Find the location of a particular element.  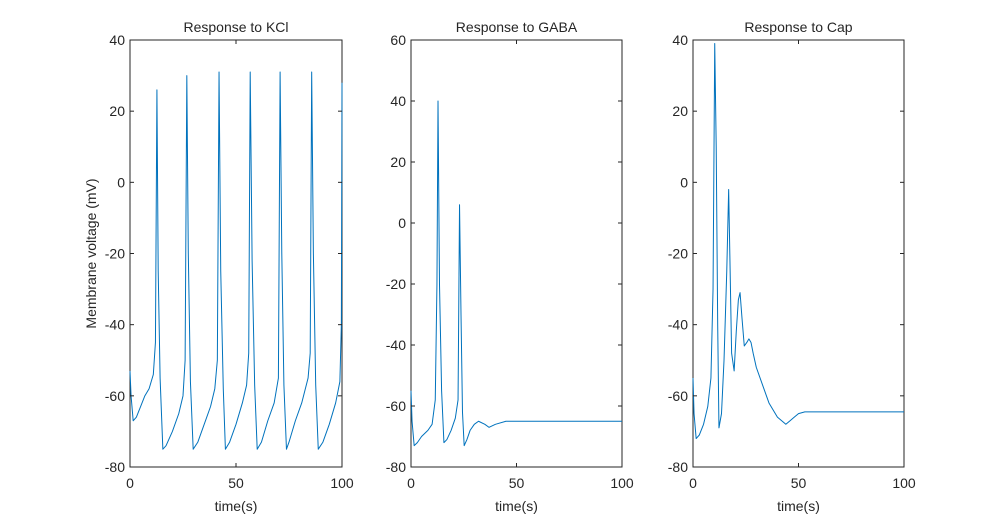

series-line is located at coordinates (516, 273).